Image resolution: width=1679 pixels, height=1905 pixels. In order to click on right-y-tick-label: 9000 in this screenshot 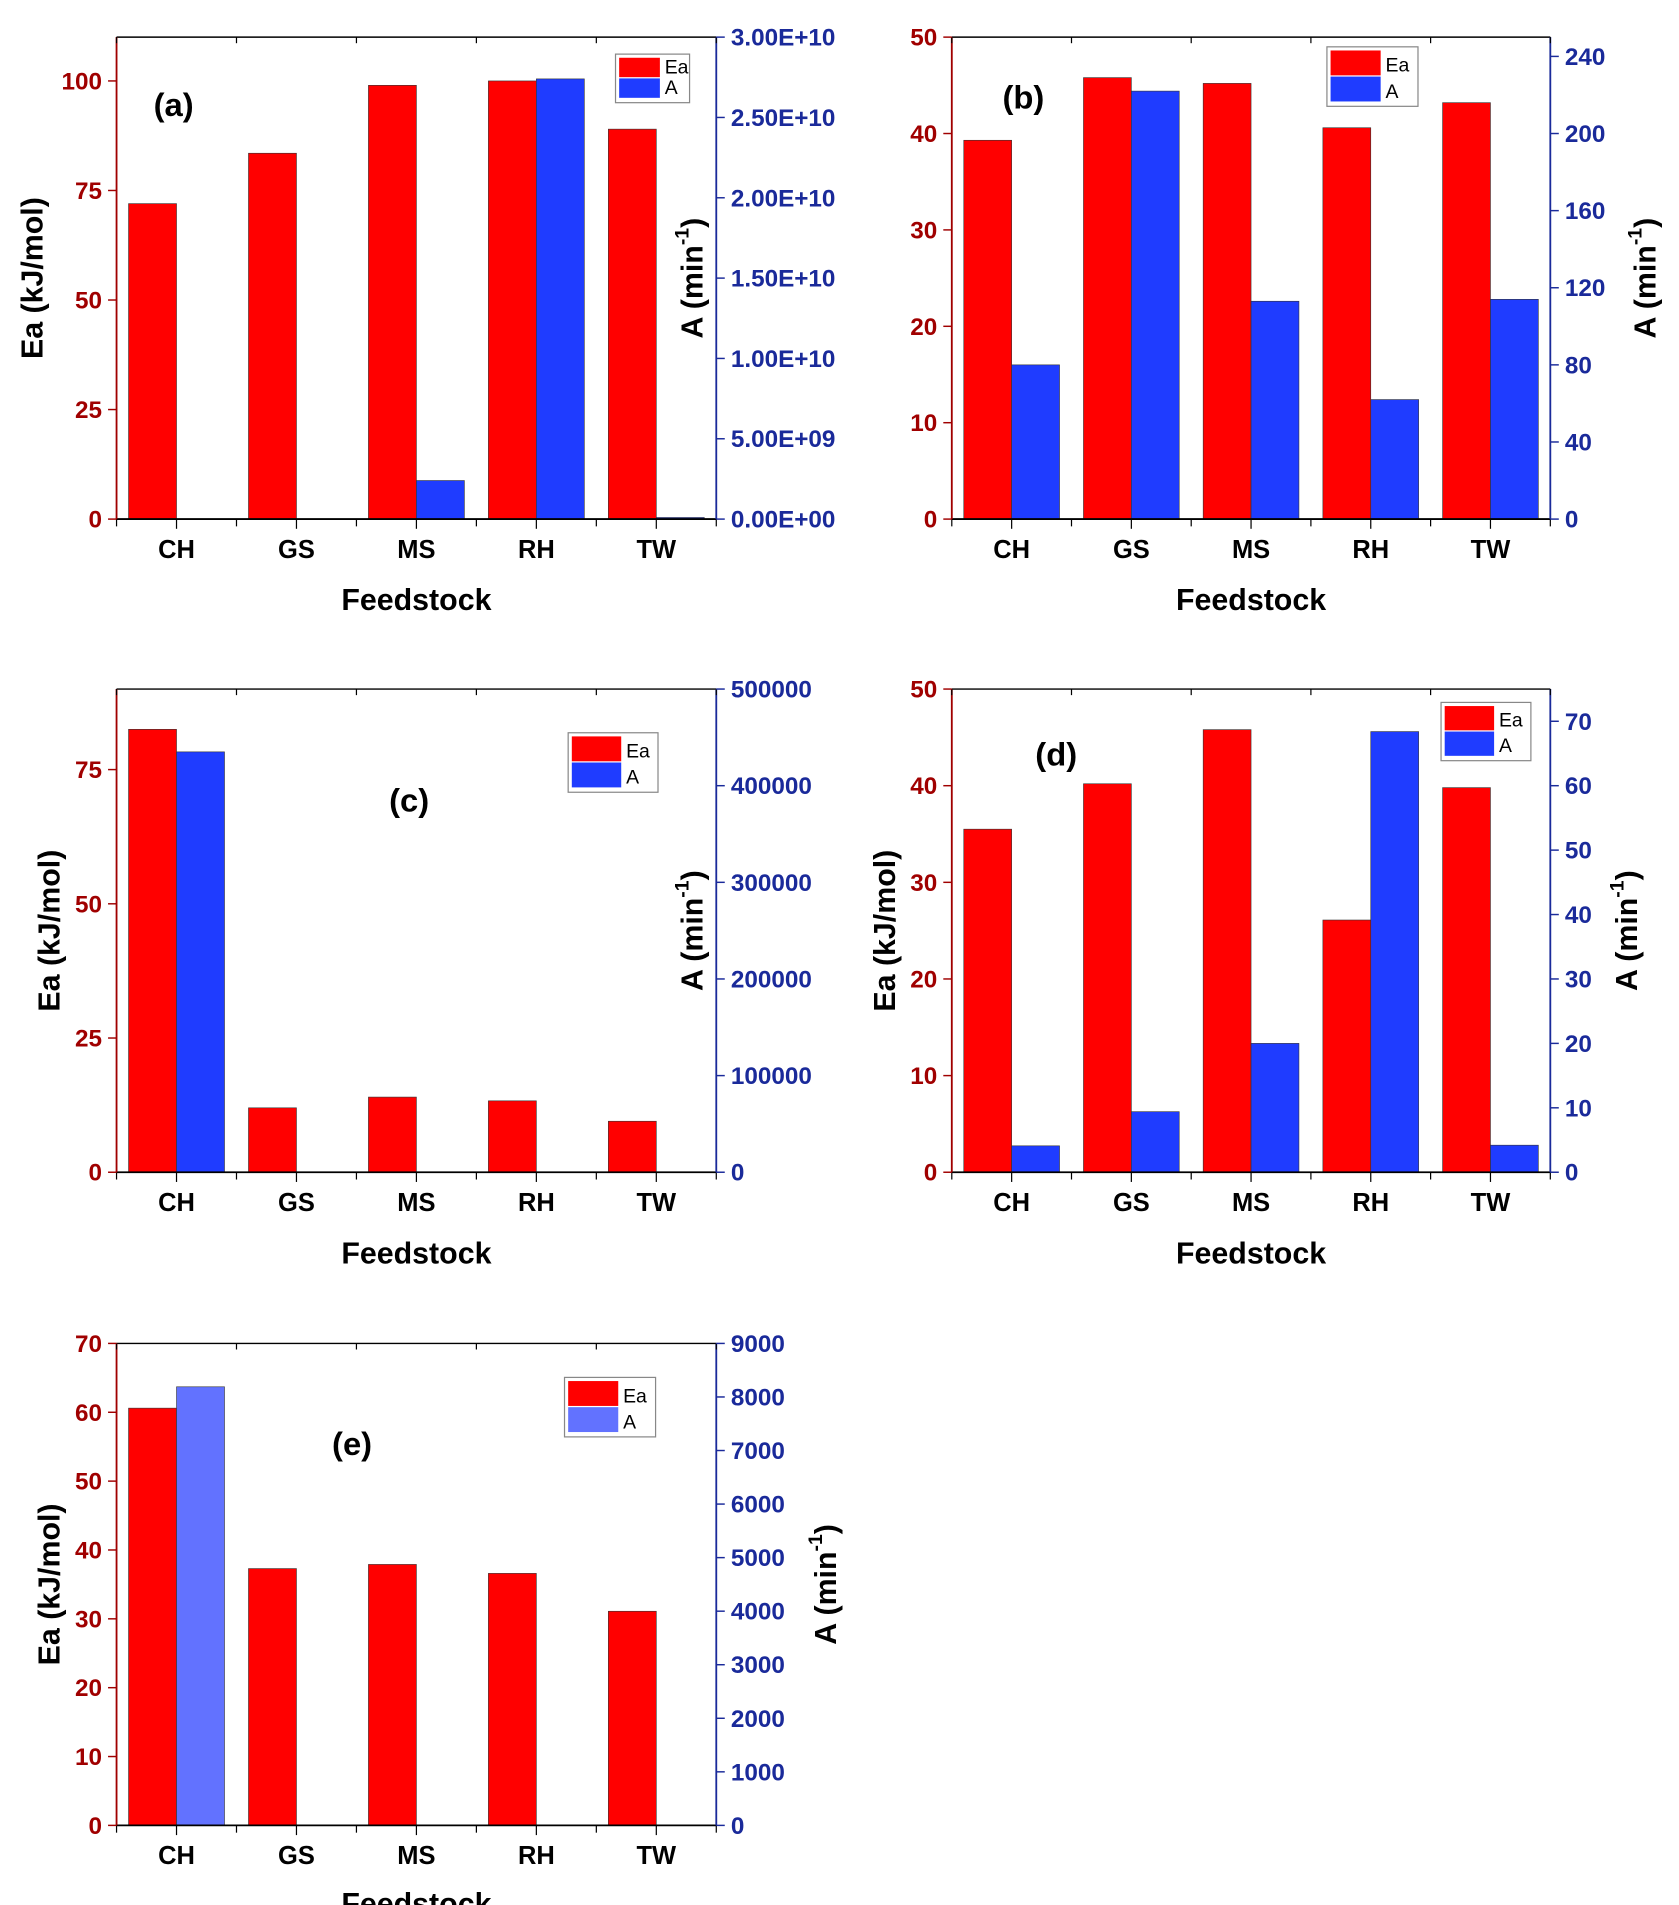, I will do `click(758, 1344)`.